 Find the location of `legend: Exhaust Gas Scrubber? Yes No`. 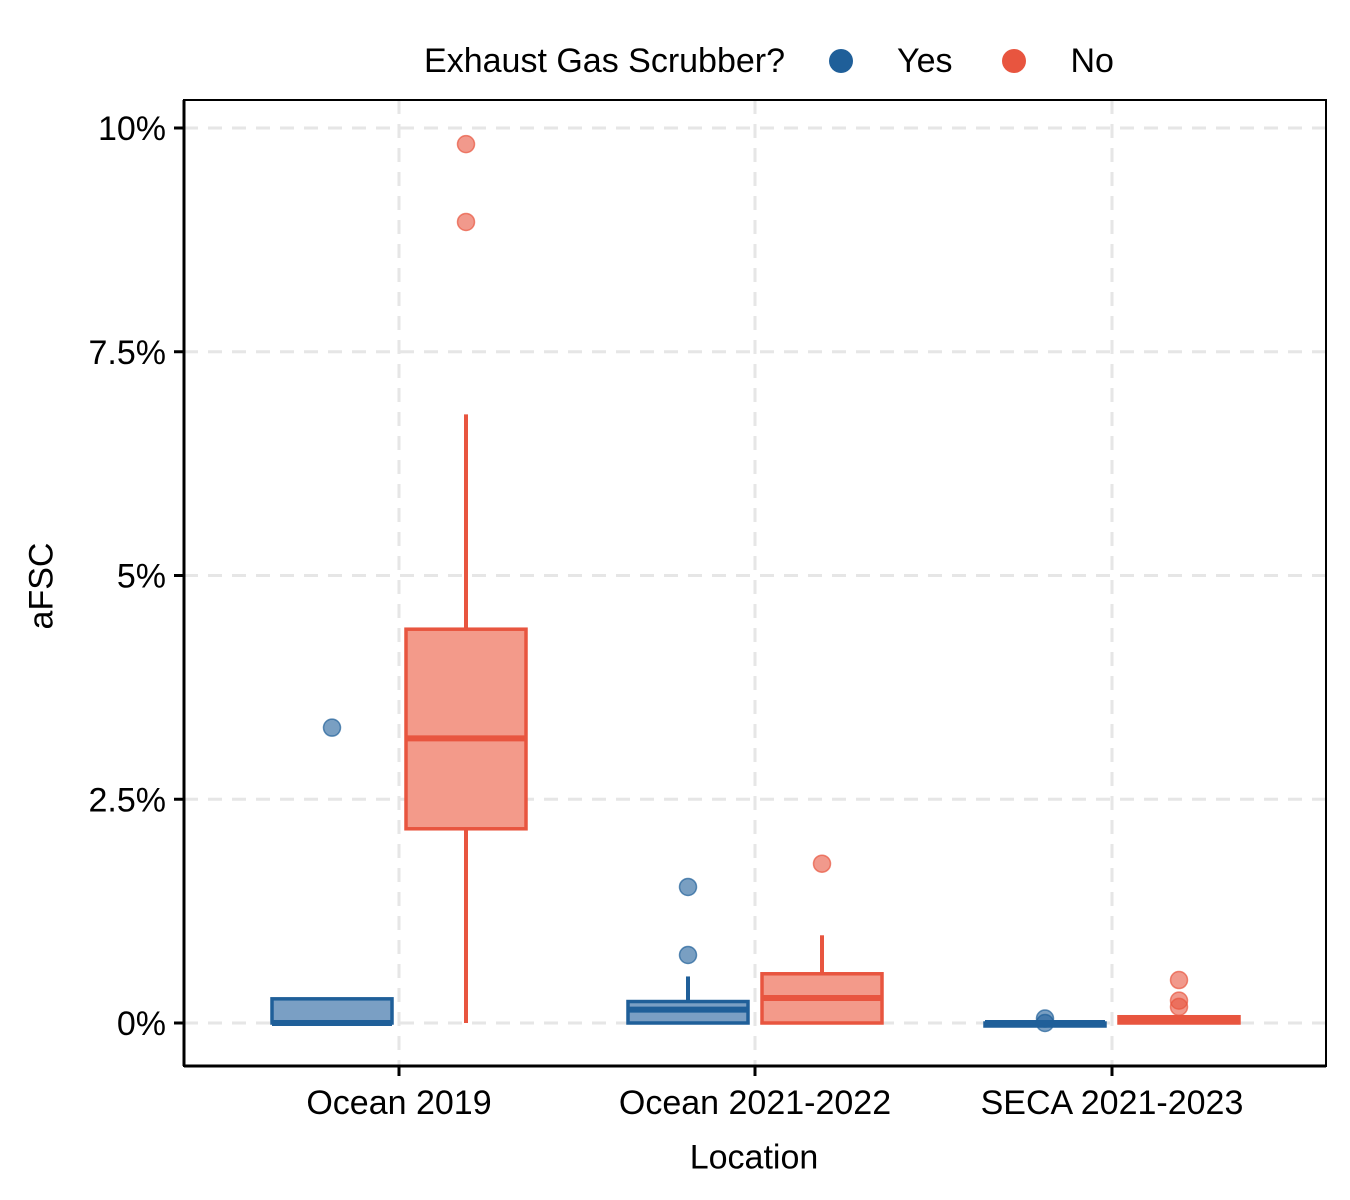

legend: Exhaust Gas Scrubber? Yes No is located at coordinates (675, 61).